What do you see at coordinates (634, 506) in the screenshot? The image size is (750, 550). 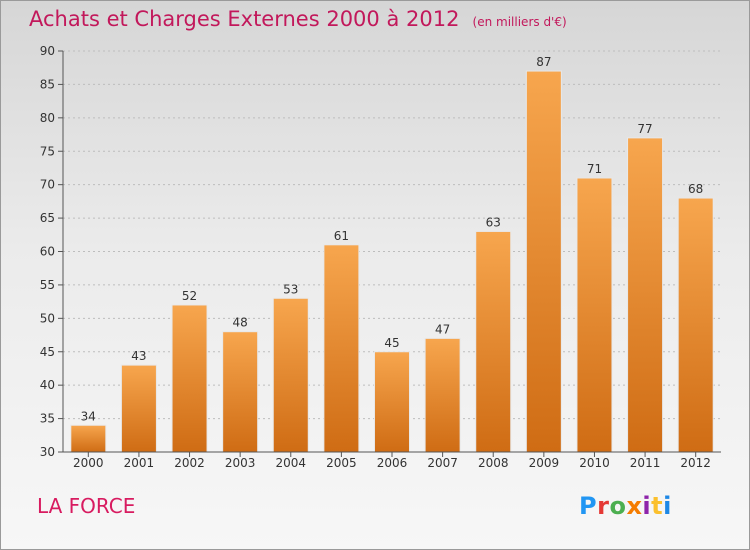 I see `logo-letter: x` at bounding box center [634, 506].